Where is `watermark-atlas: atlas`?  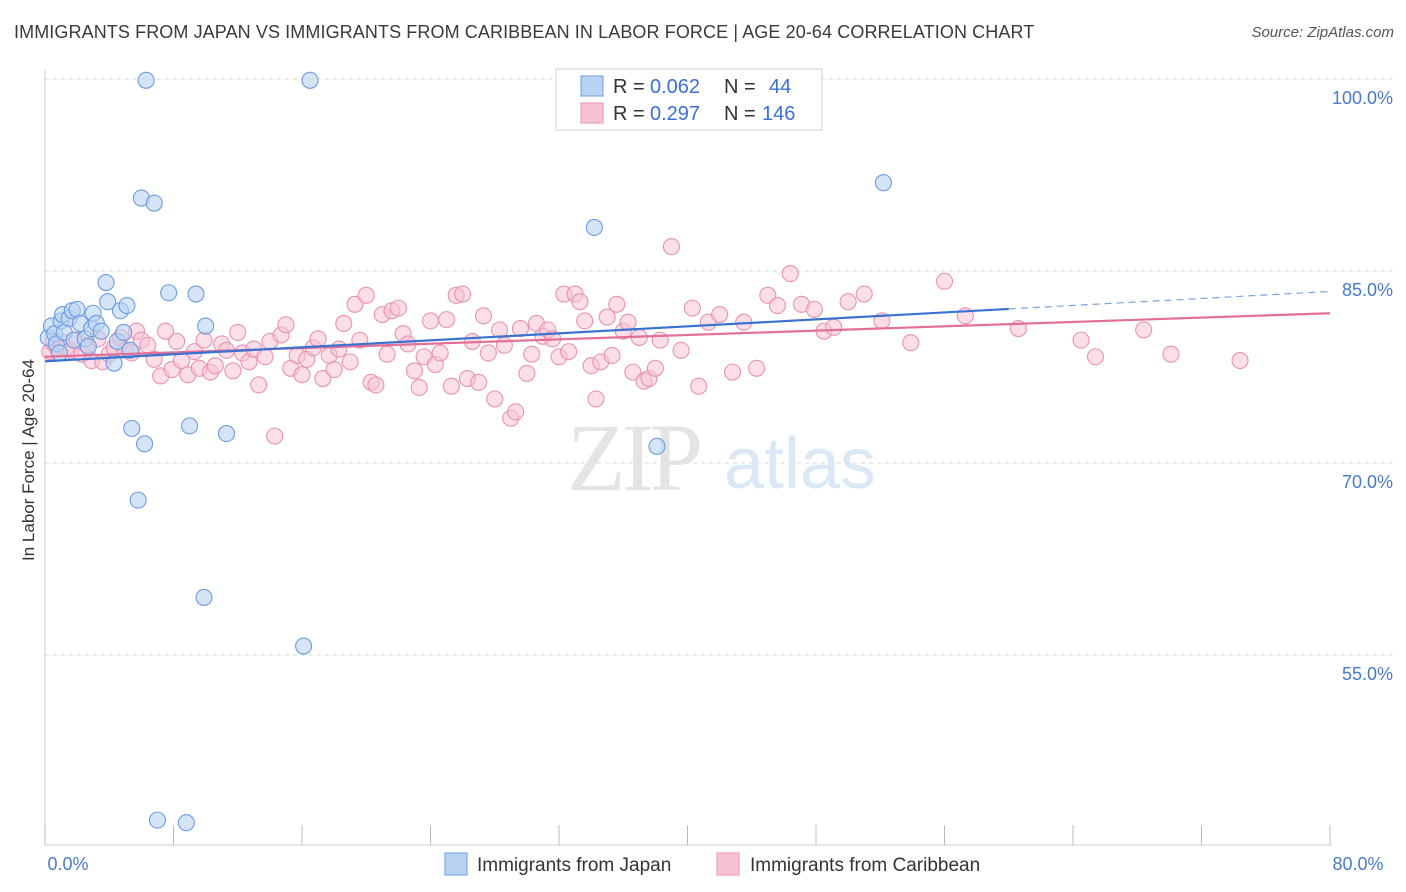 watermark-atlas: atlas is located at coordinates (800, 464).